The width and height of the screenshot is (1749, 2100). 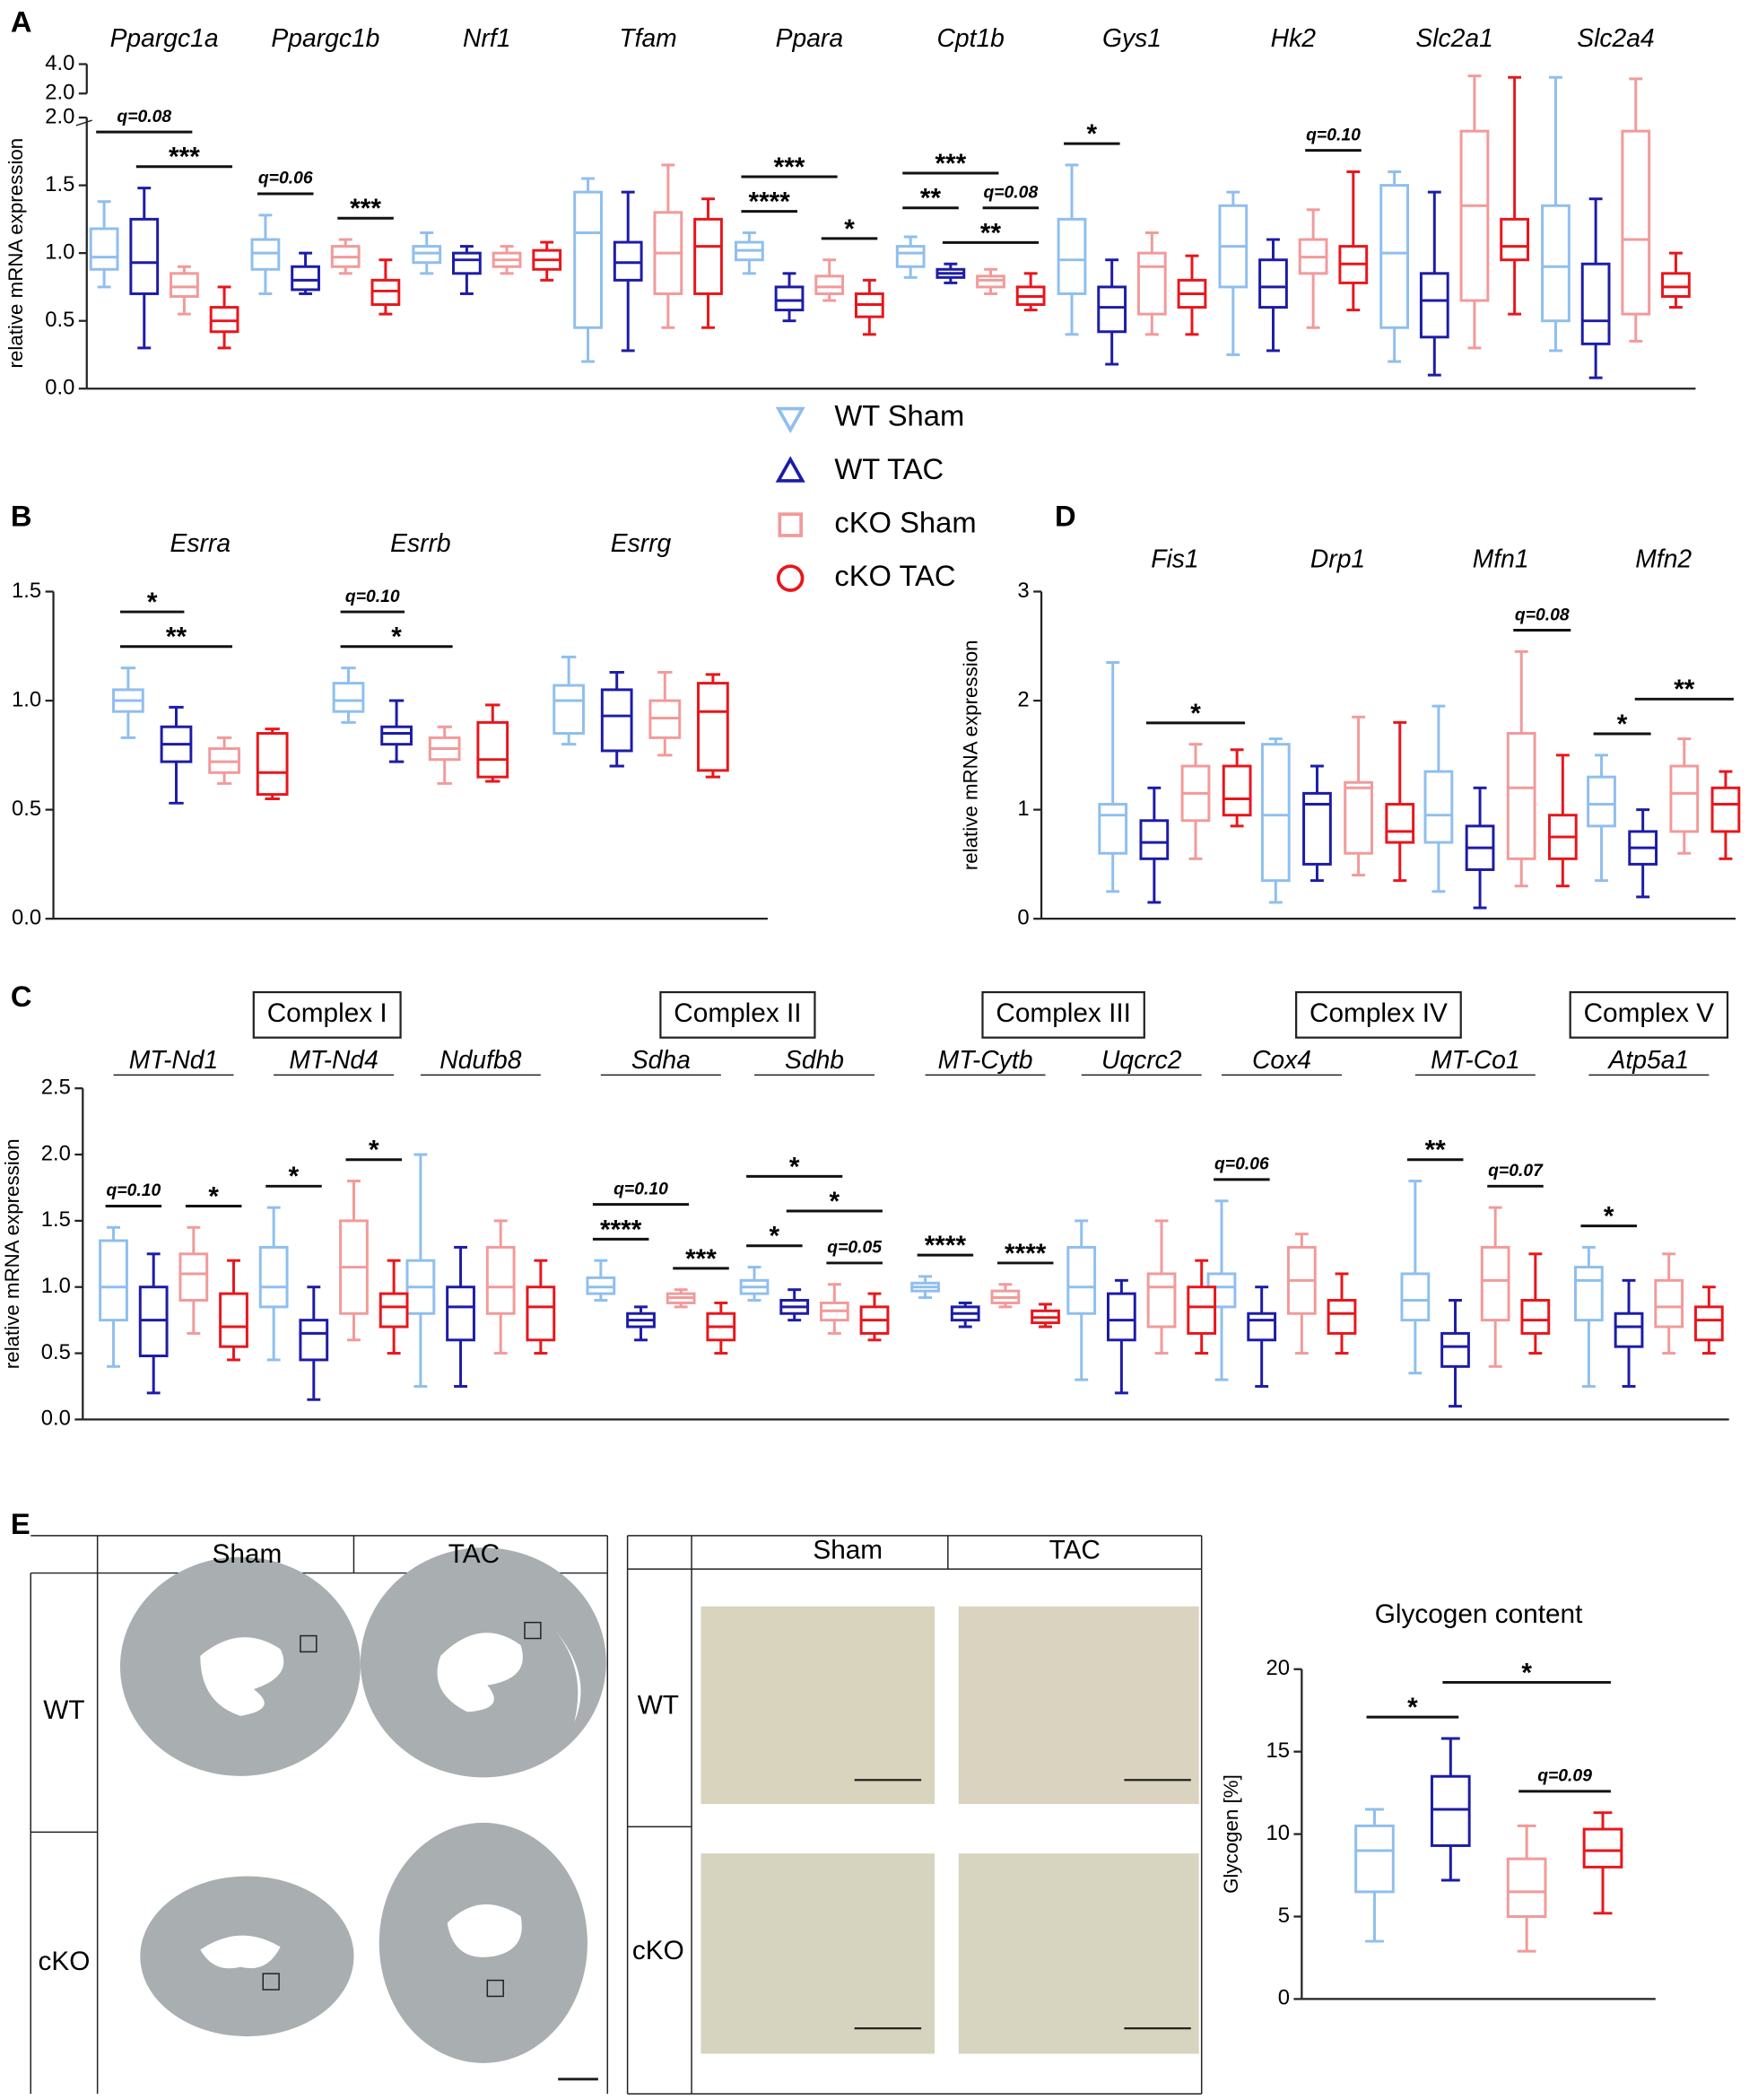 What do you see at coordinates (985, 1060) in the screenshot?
I see `gene-label: MT-Cytb` at bounding box center [985, 1060].